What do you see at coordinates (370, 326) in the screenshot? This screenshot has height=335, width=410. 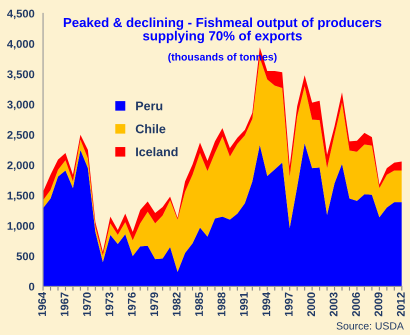 I see `source-note: Source: USDA` at bounding box center [370, 326].